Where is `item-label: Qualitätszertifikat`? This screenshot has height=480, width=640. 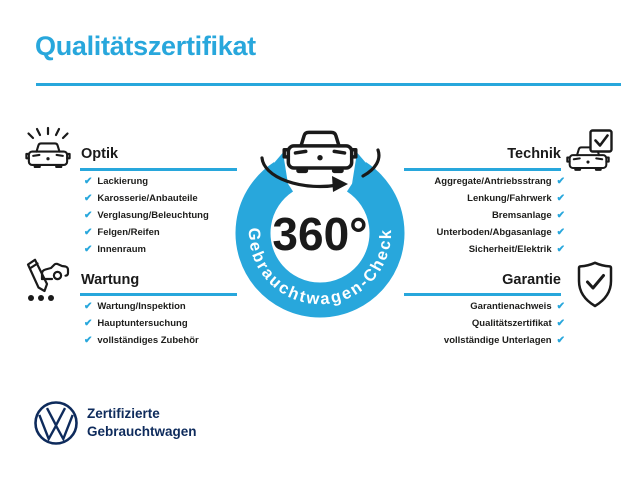
item-label: Qualitätszertifikat is located at coordinates (511, 323).